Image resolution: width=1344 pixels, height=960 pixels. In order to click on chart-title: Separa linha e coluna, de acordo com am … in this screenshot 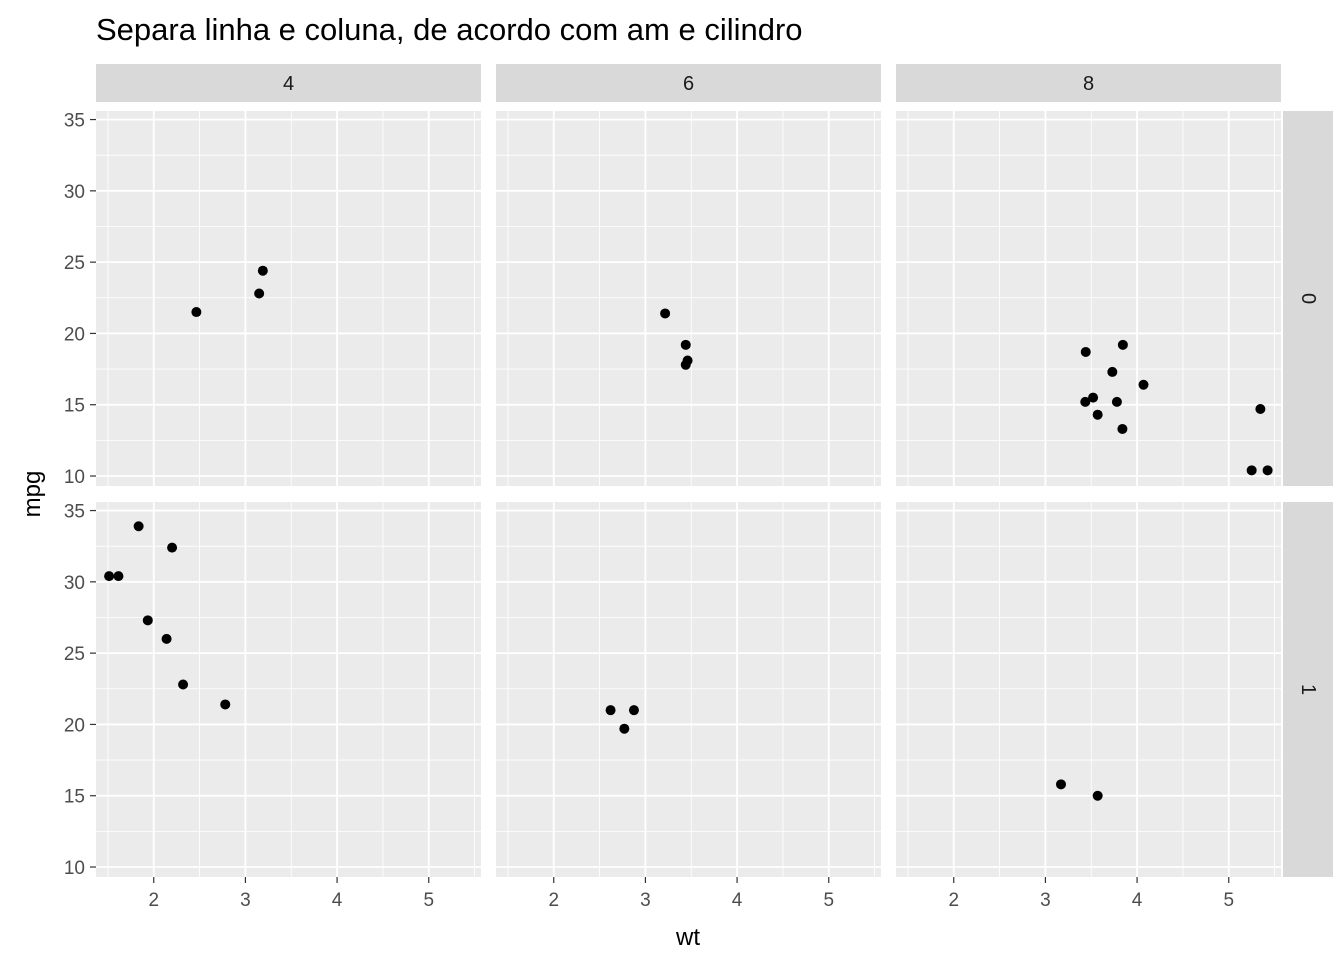, I will do `click(449, 29)`.